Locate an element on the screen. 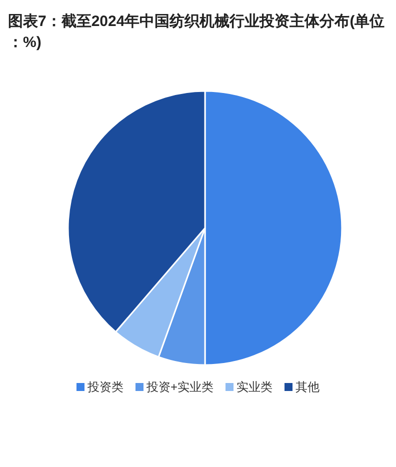 This screenshot has height=467, width=396. title: 图表7：截至2024年中国纺织机械行业投资主体分布(单位：%) is located at coordinates (196, 32).